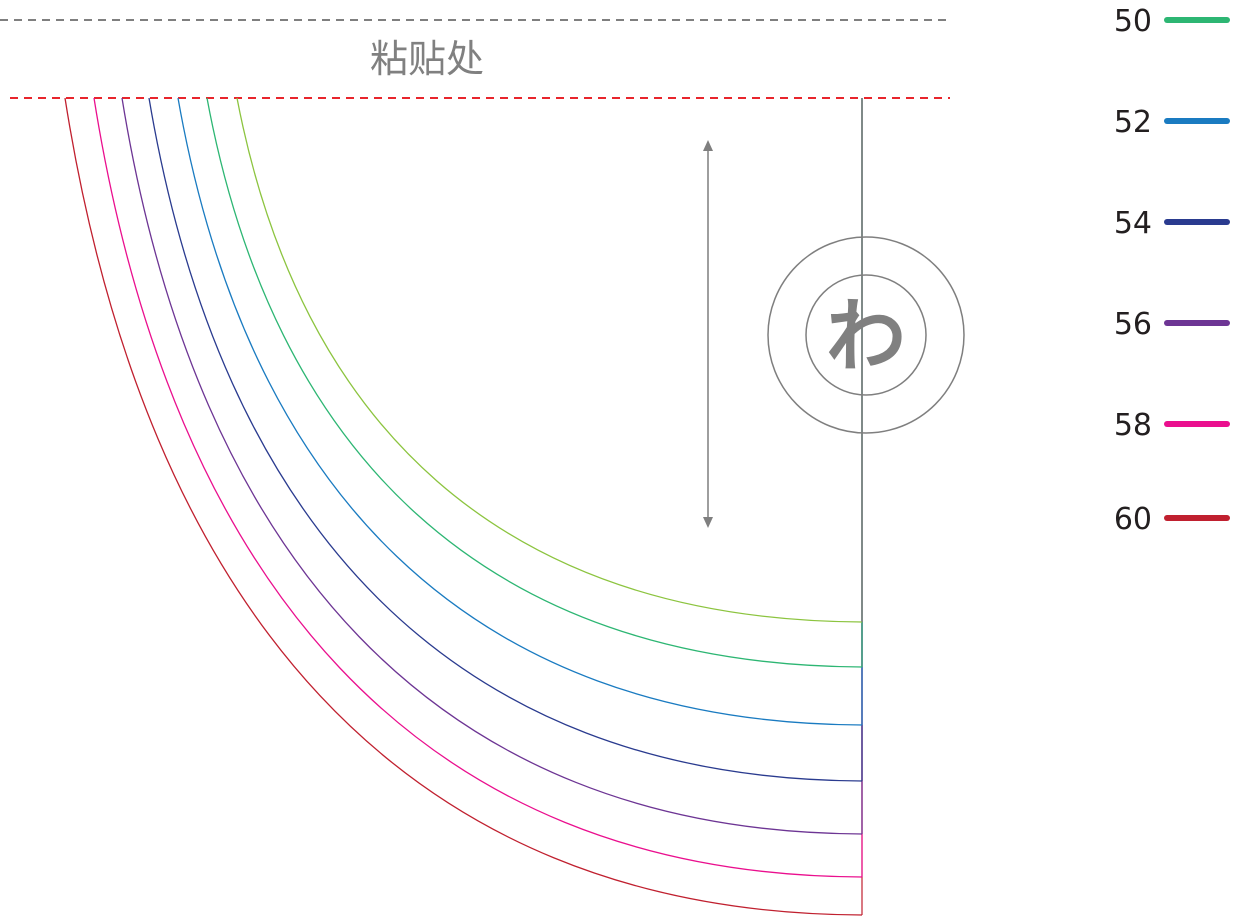  I want to click on legend-item-52: 52, so click(1172, 122).